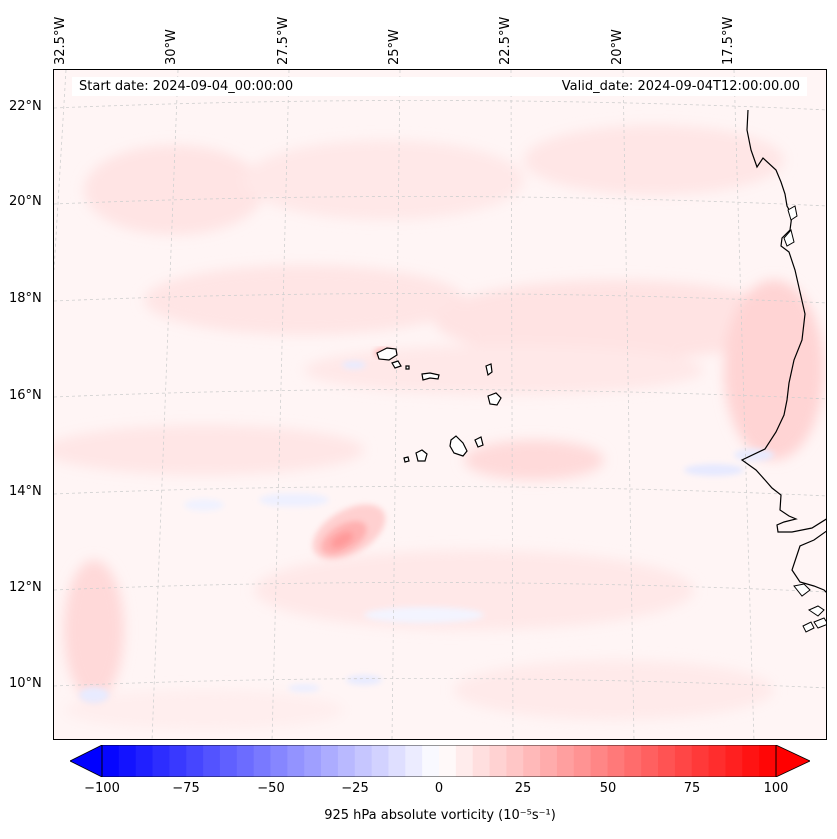  Describe the element at coordinates (680, 86) in the screenshot. I see `valid-date: Valid_date: 2024-09-04T12:00:00.00` at that location.